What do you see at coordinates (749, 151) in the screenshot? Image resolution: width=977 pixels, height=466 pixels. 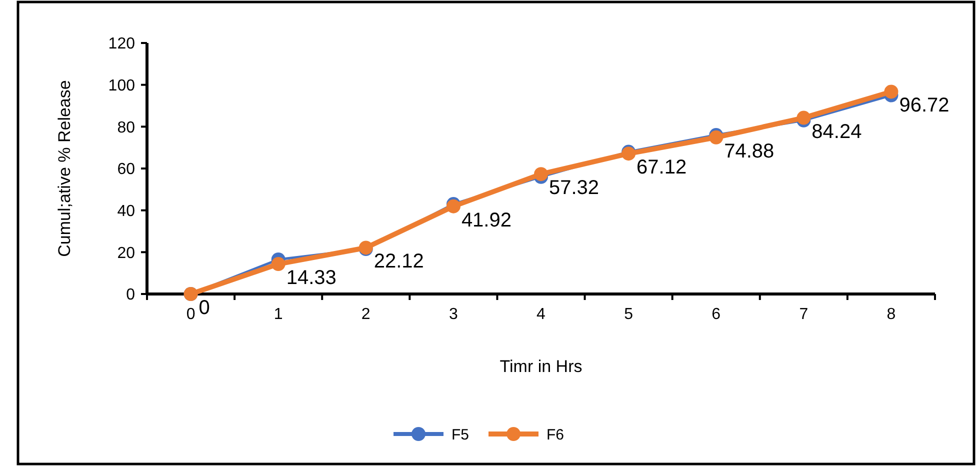 I see `data-label: 74.88` at bounding box center [749, 151].